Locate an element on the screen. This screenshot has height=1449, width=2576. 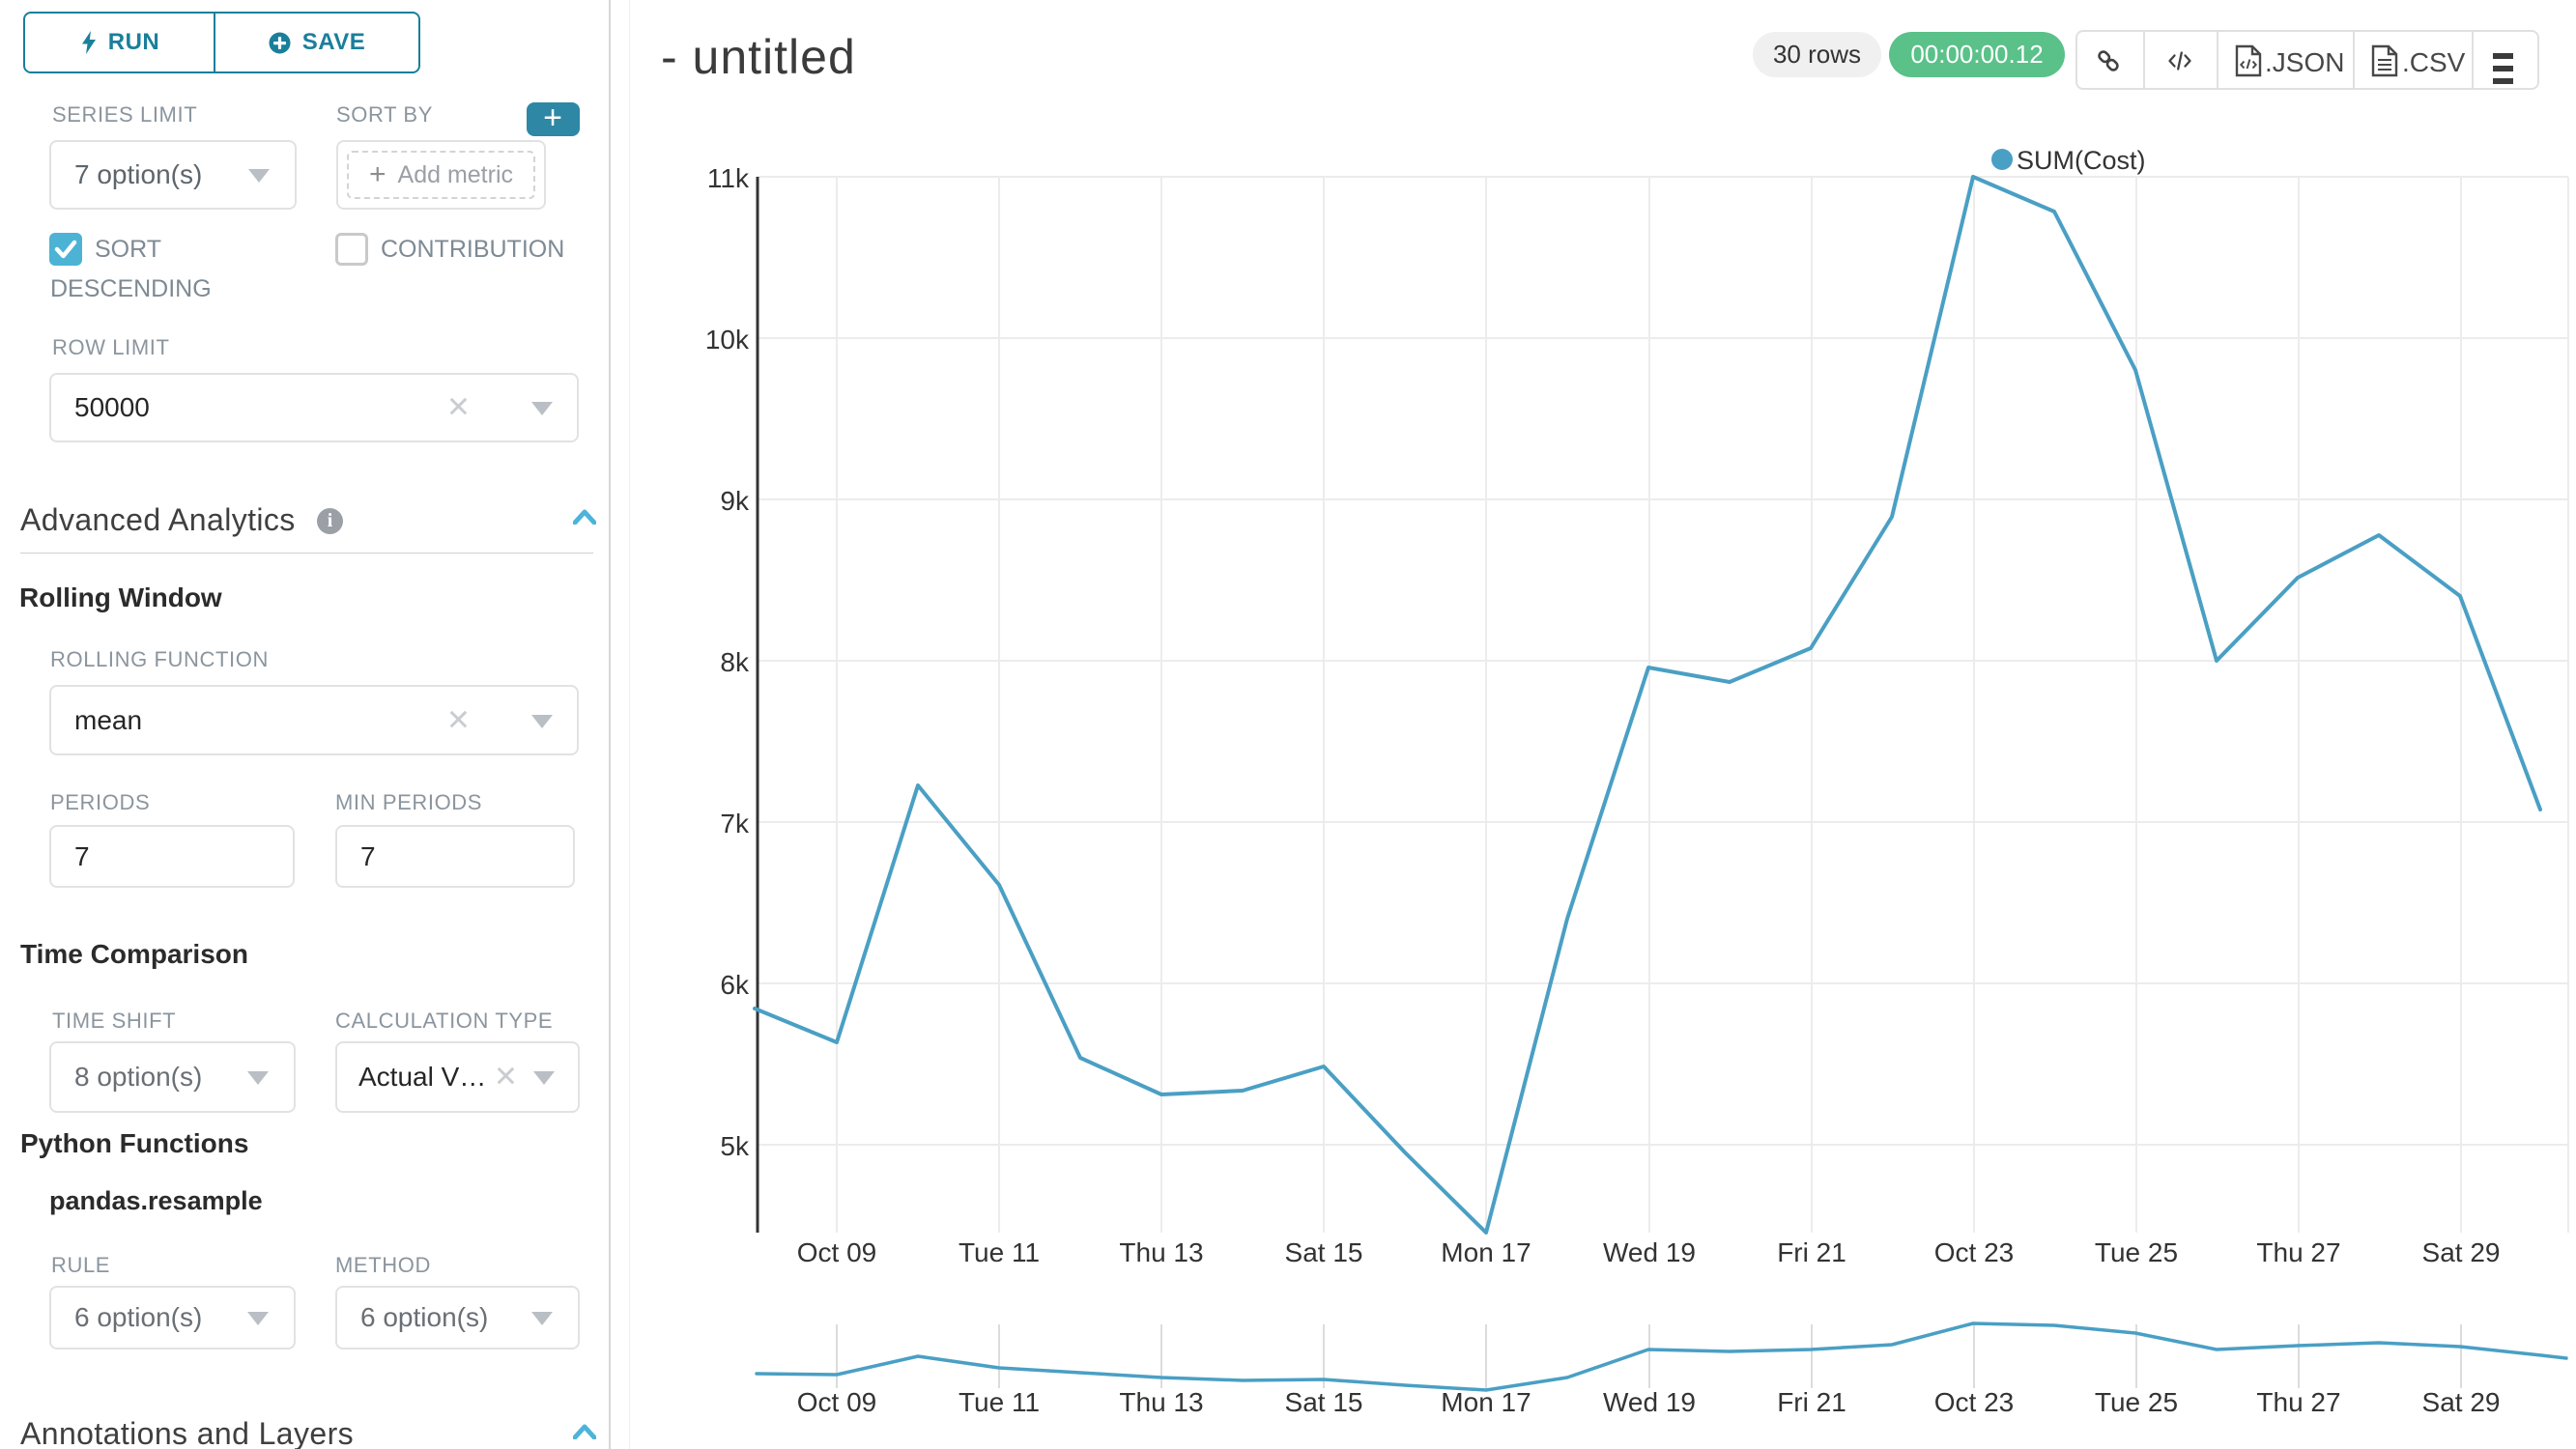
svg-text: 9k is located at coordinates (735, 501).